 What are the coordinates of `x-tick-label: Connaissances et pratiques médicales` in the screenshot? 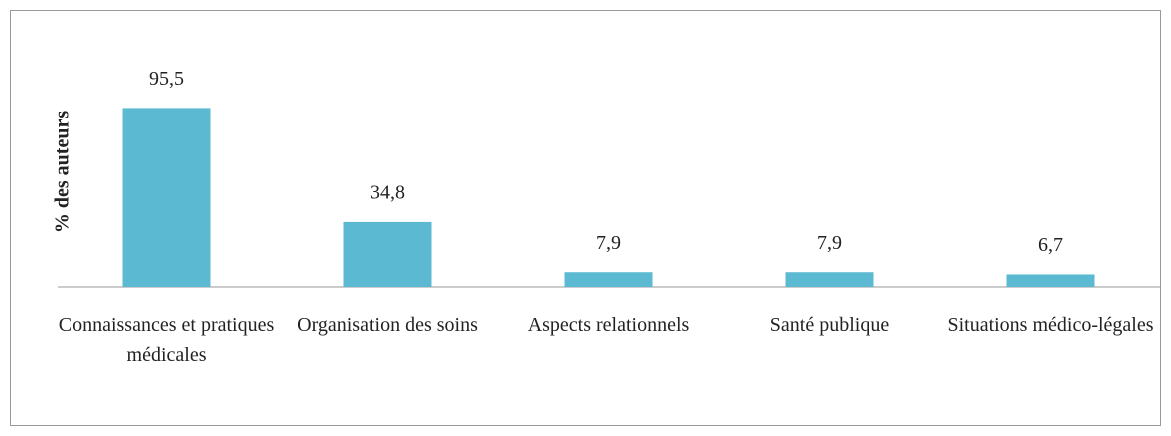 It's located at (166, 340).